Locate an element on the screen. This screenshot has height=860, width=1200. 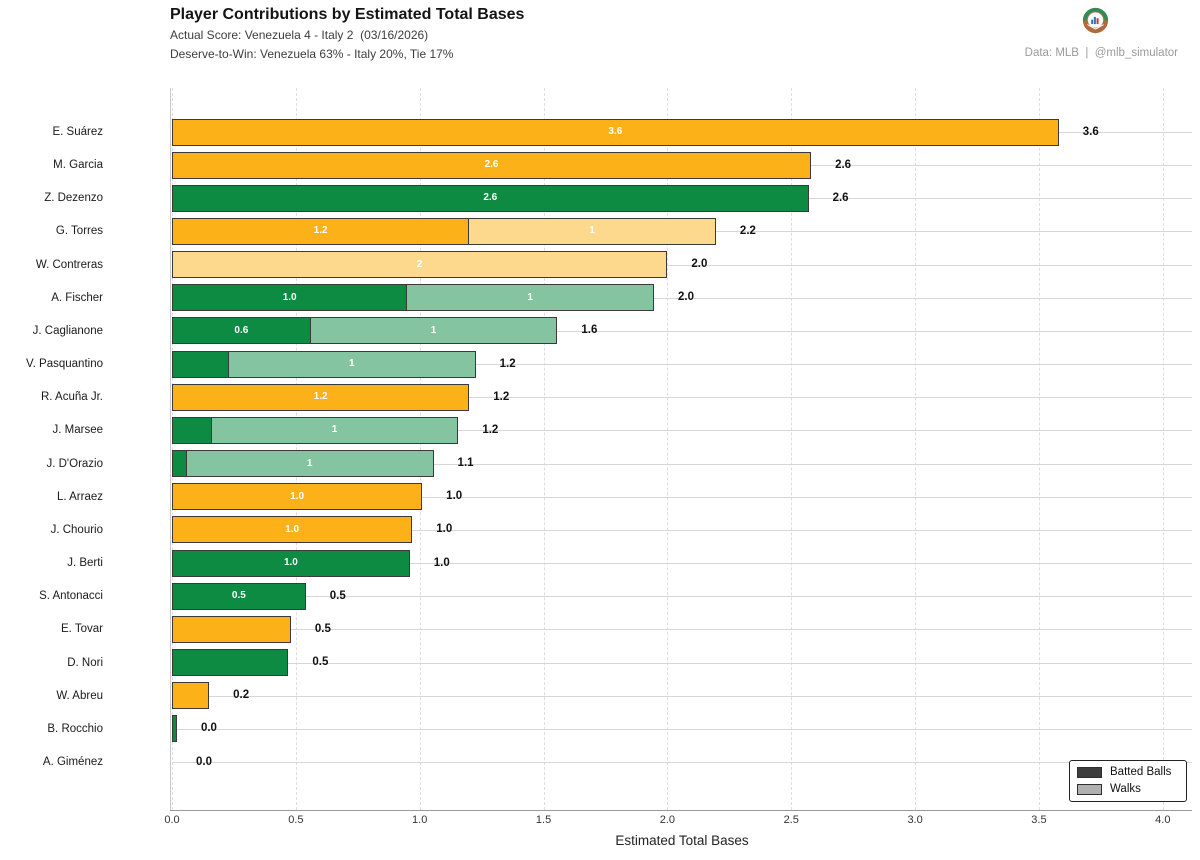
bar-row: 0.2 is located at coordinates (210, 696).